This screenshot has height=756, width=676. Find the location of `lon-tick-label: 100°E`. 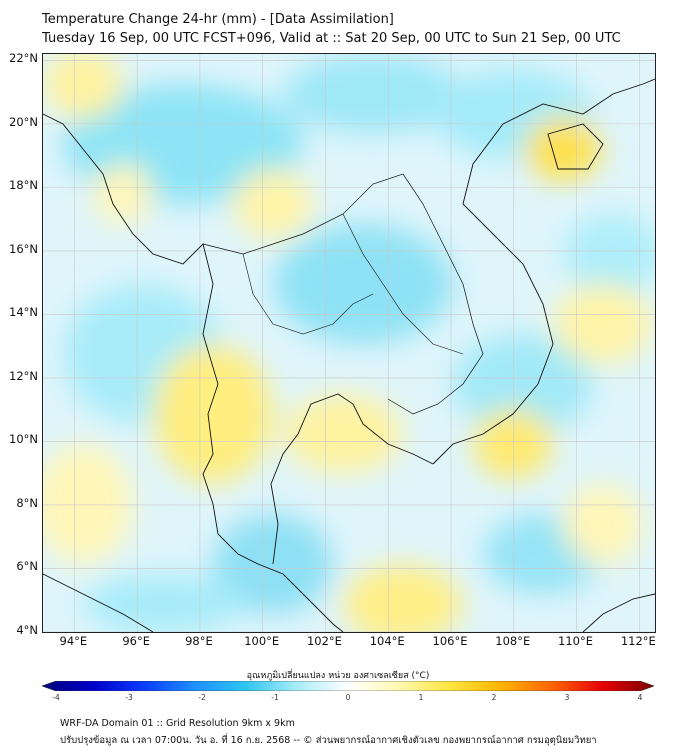

lon-tick-label: 100°E is located at coordinates (262, 641).